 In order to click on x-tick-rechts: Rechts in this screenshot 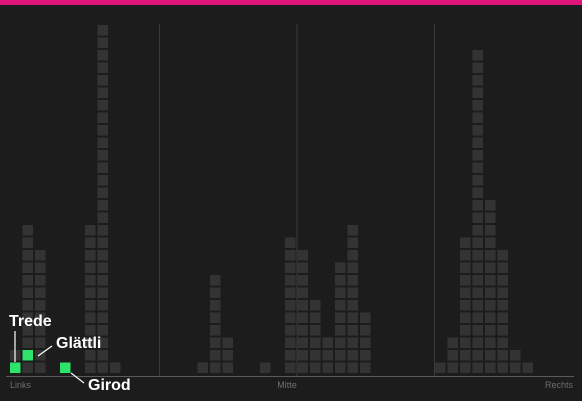, I will do `click(559, 385)`.